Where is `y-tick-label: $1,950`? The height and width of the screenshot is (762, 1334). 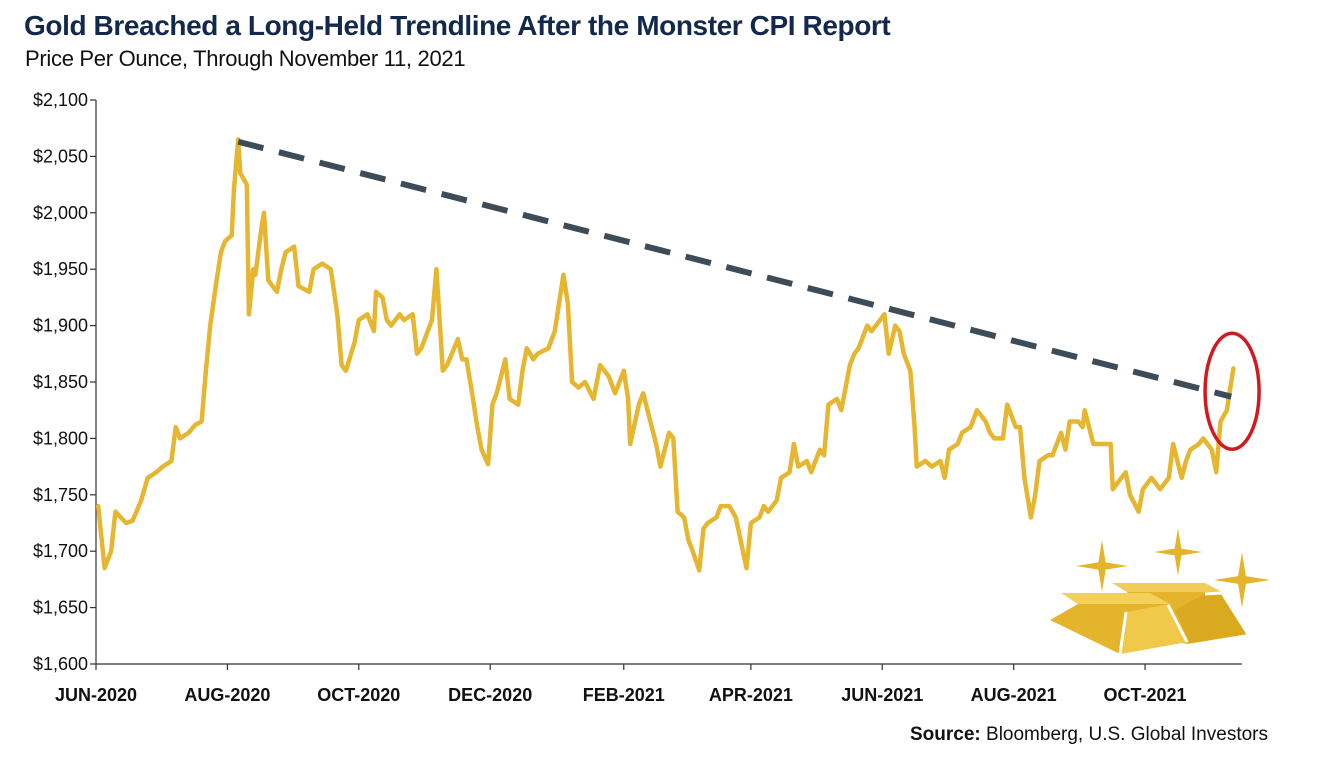
y-tick-label: $1,950 is located at coordinates (60, 269).